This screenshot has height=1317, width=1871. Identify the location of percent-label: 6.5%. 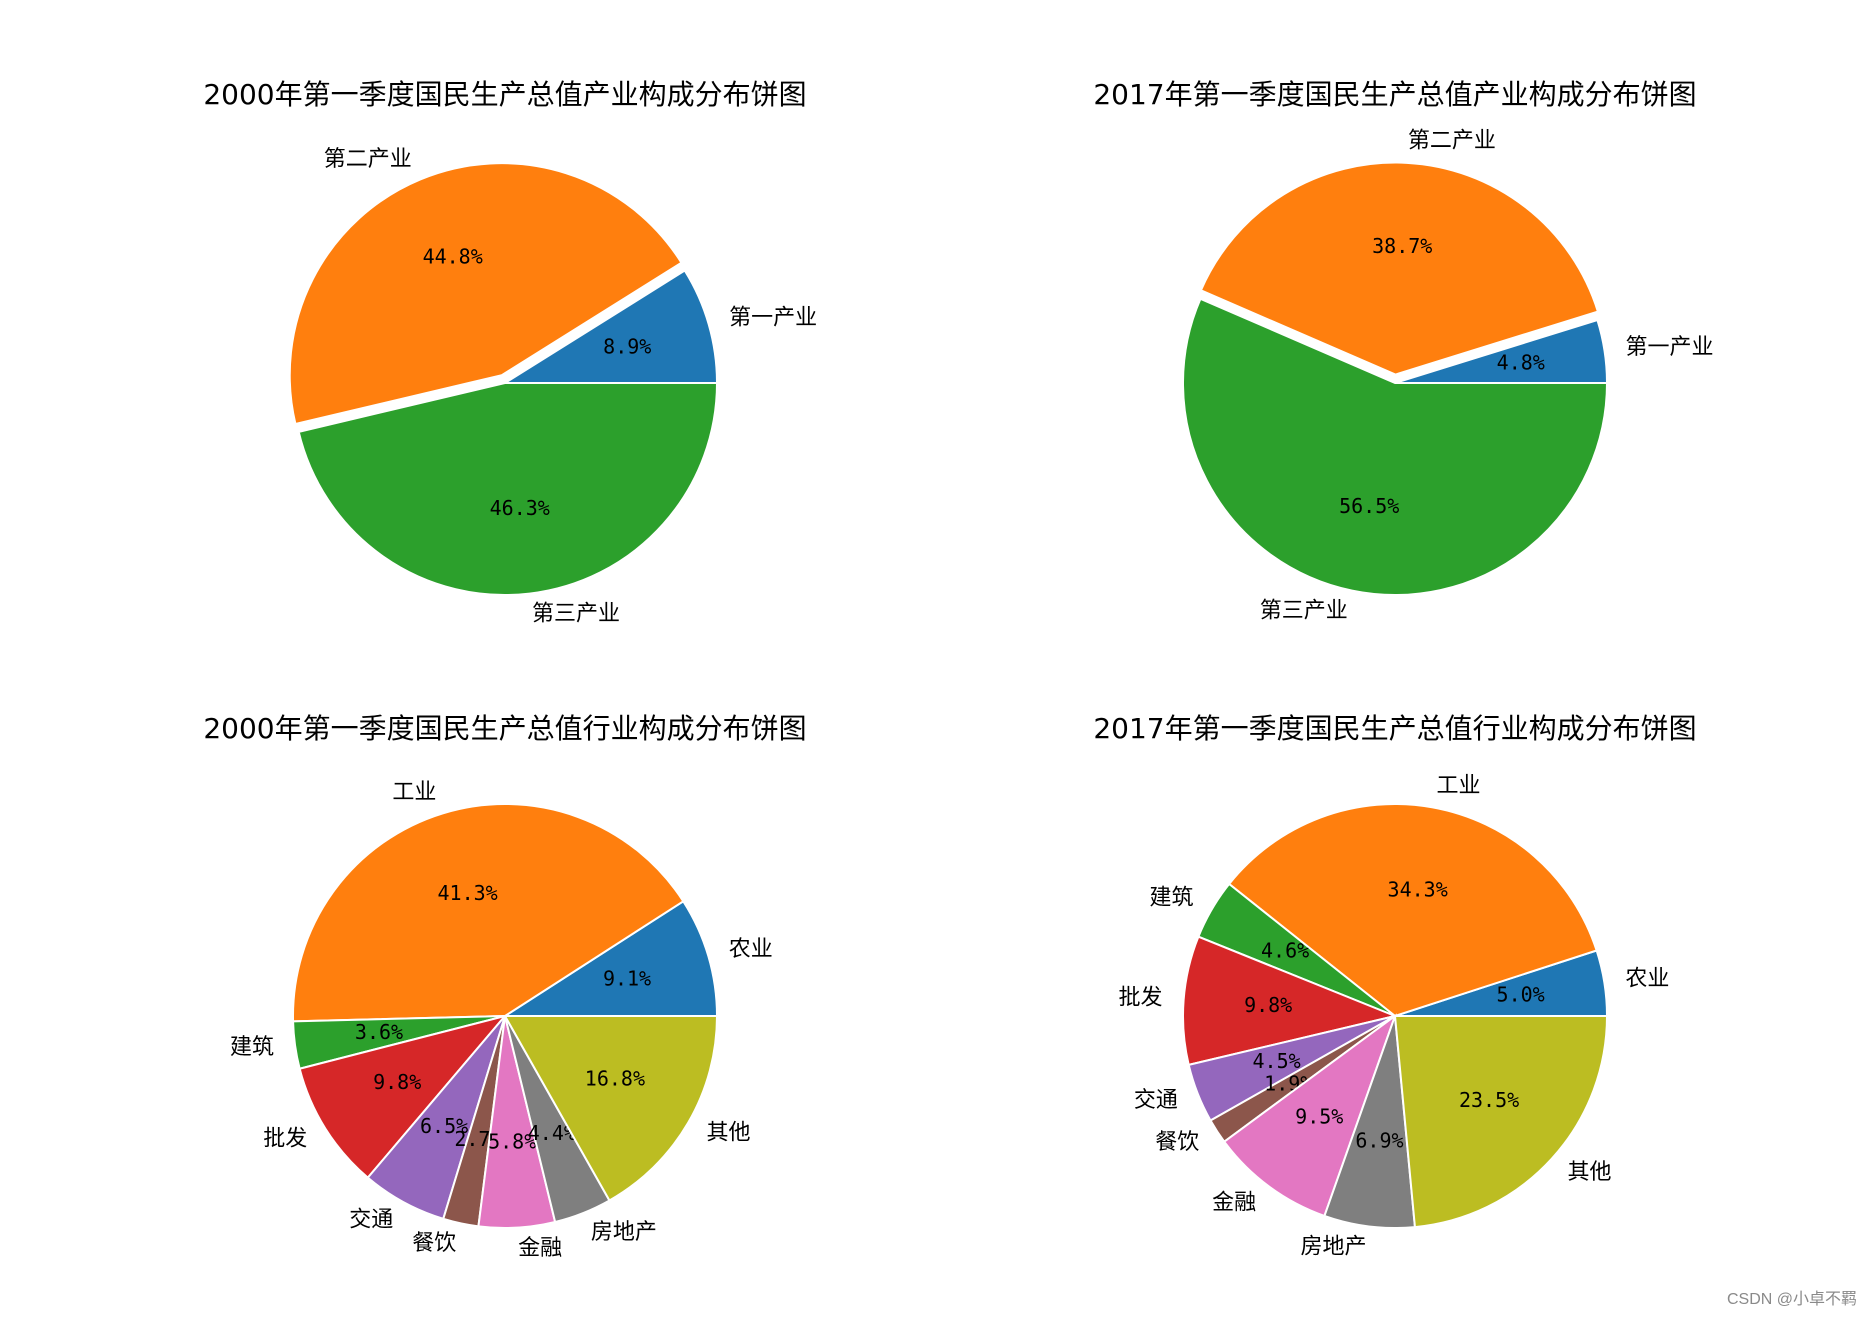
(444, 1126).